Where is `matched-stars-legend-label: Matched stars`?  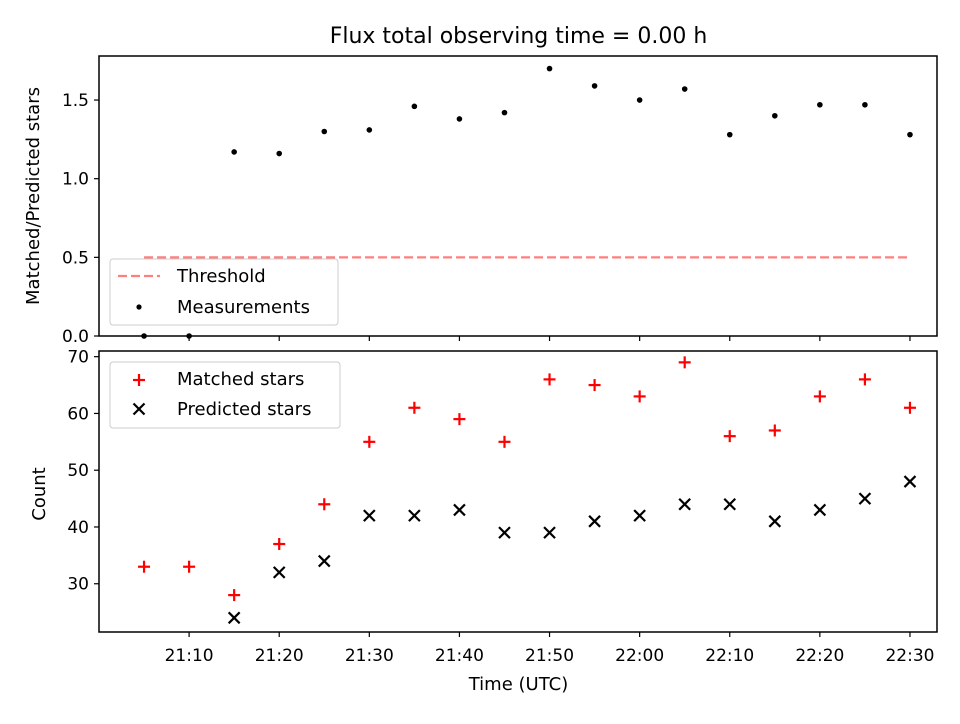 matched-stars-legend-label: Matched stars is located at coordinates (240, 379).